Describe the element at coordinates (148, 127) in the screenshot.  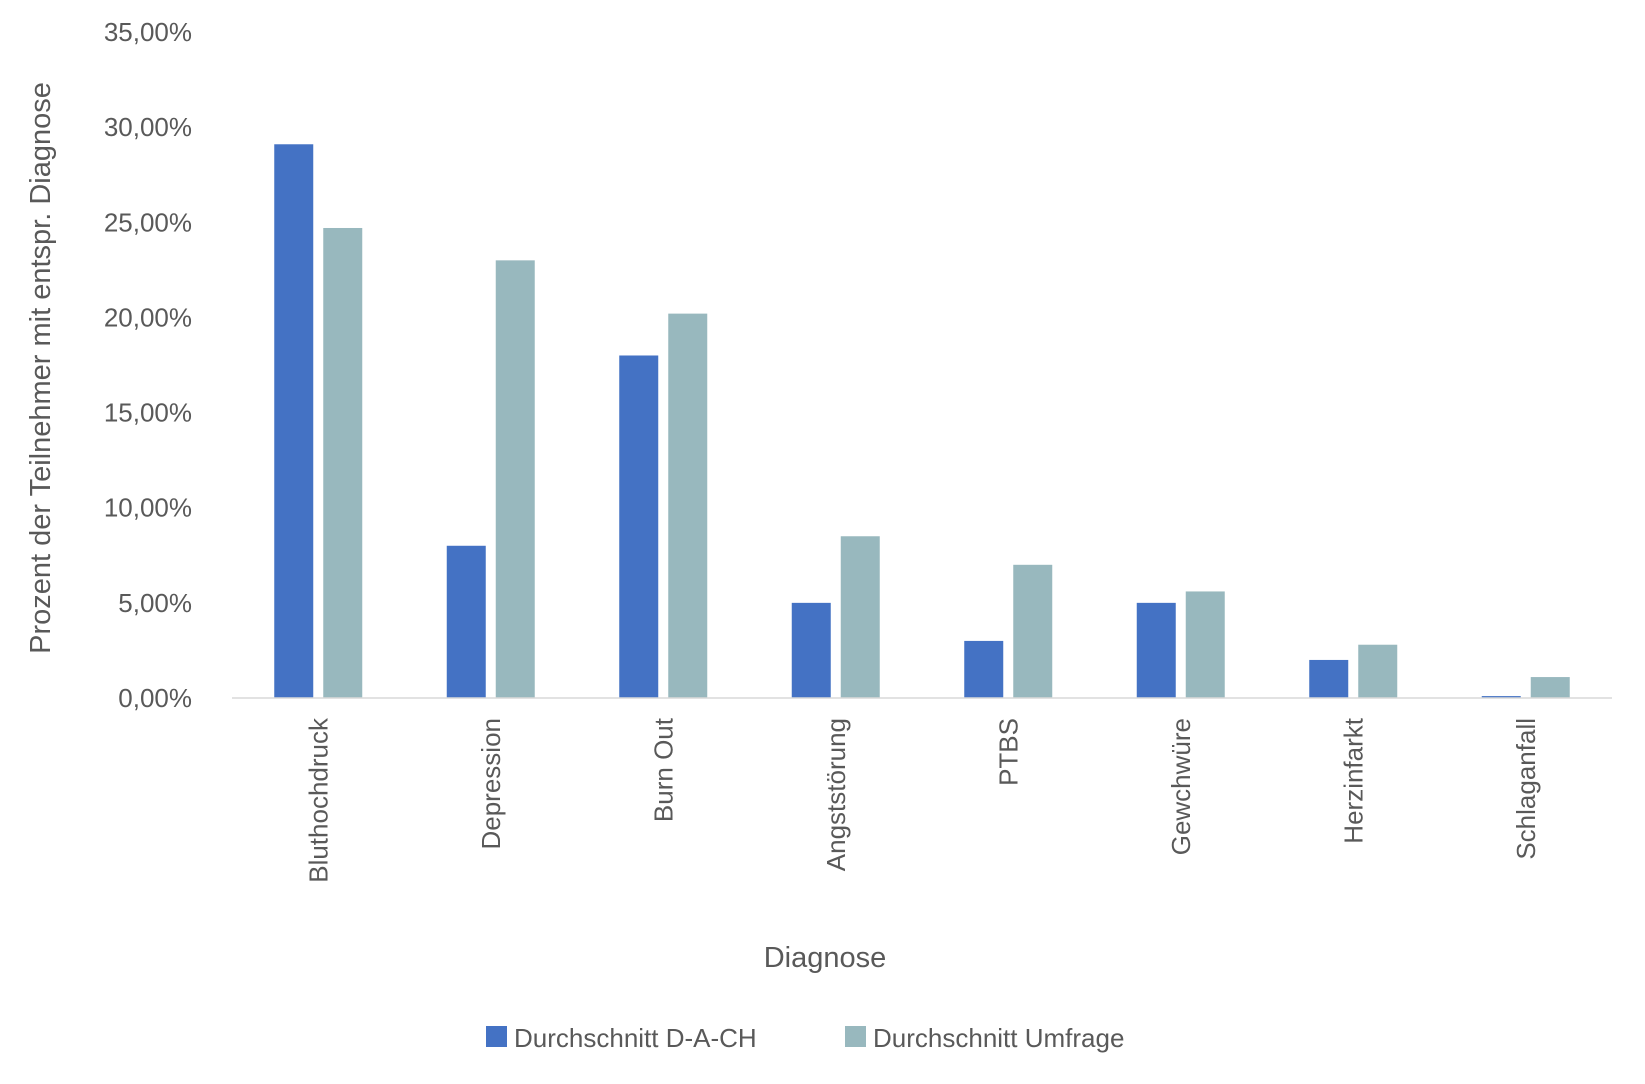
I see `y-tick-label: 30,00%` at that location.